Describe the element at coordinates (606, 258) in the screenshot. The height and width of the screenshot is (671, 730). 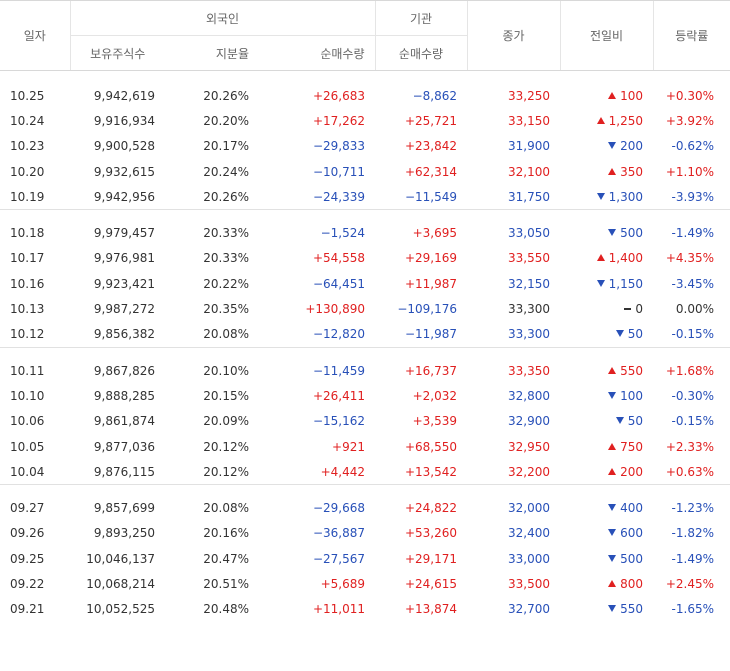
I see `change-cell: 1,400` at that location.